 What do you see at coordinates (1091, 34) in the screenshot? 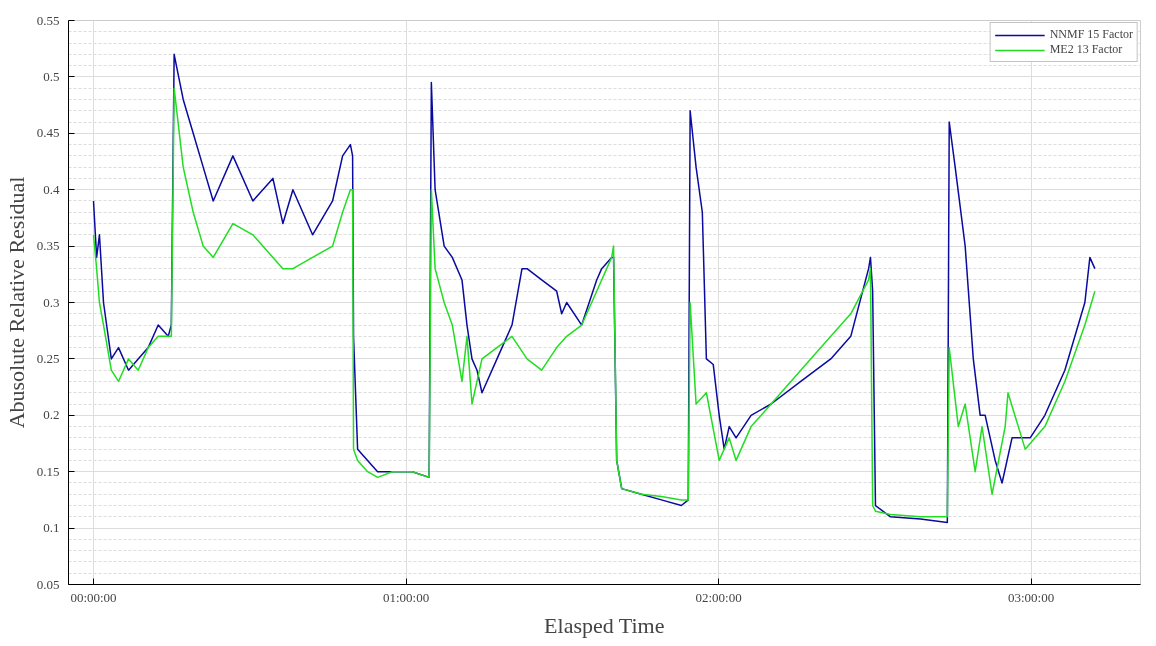
I see `legend-label: NNMF 15 Factor` at bounding box center [1091, 34].